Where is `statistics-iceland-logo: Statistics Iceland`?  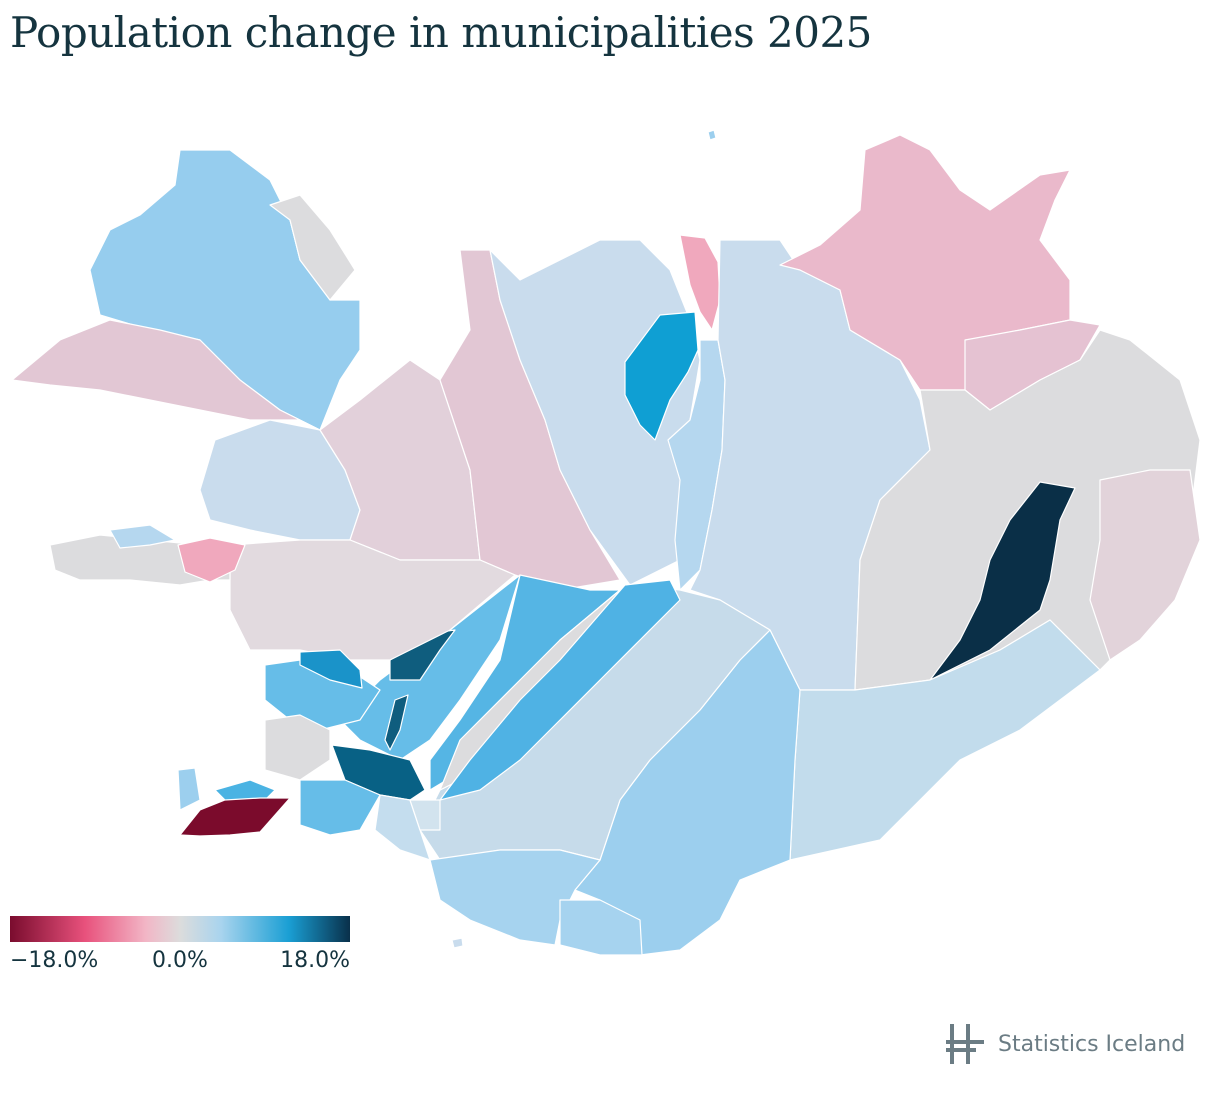
statistics-iceland-logo: Statistics Iceland is located at coordinates (1065, 1044).